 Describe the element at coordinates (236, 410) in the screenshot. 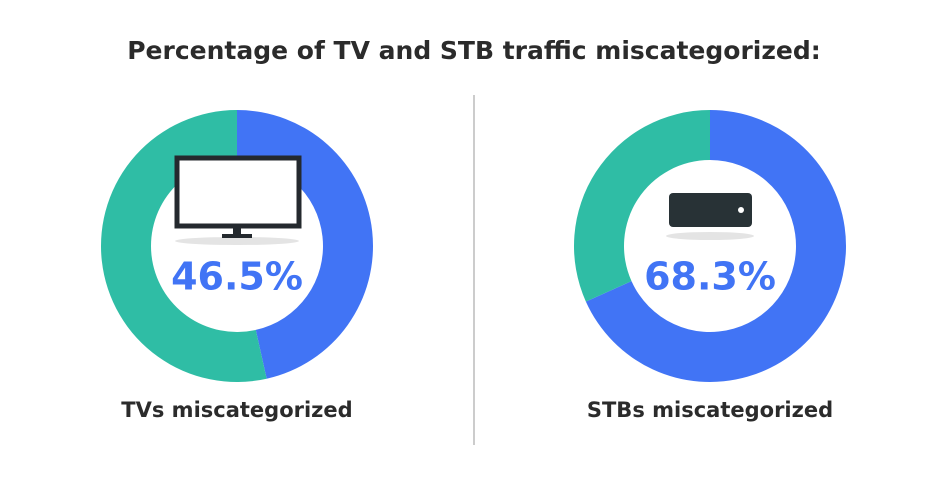

I see `caption: TVs miscategorized` at that location.